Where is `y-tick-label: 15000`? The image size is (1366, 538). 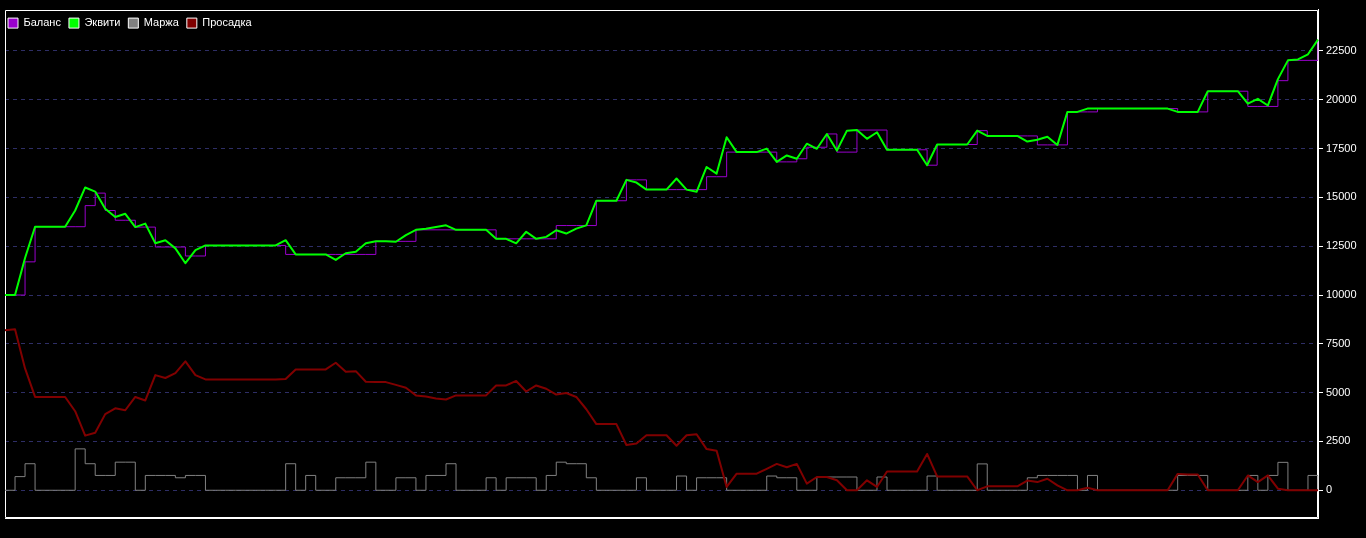
y-tick-label: 15000 is located at coordinates (1341, 196).